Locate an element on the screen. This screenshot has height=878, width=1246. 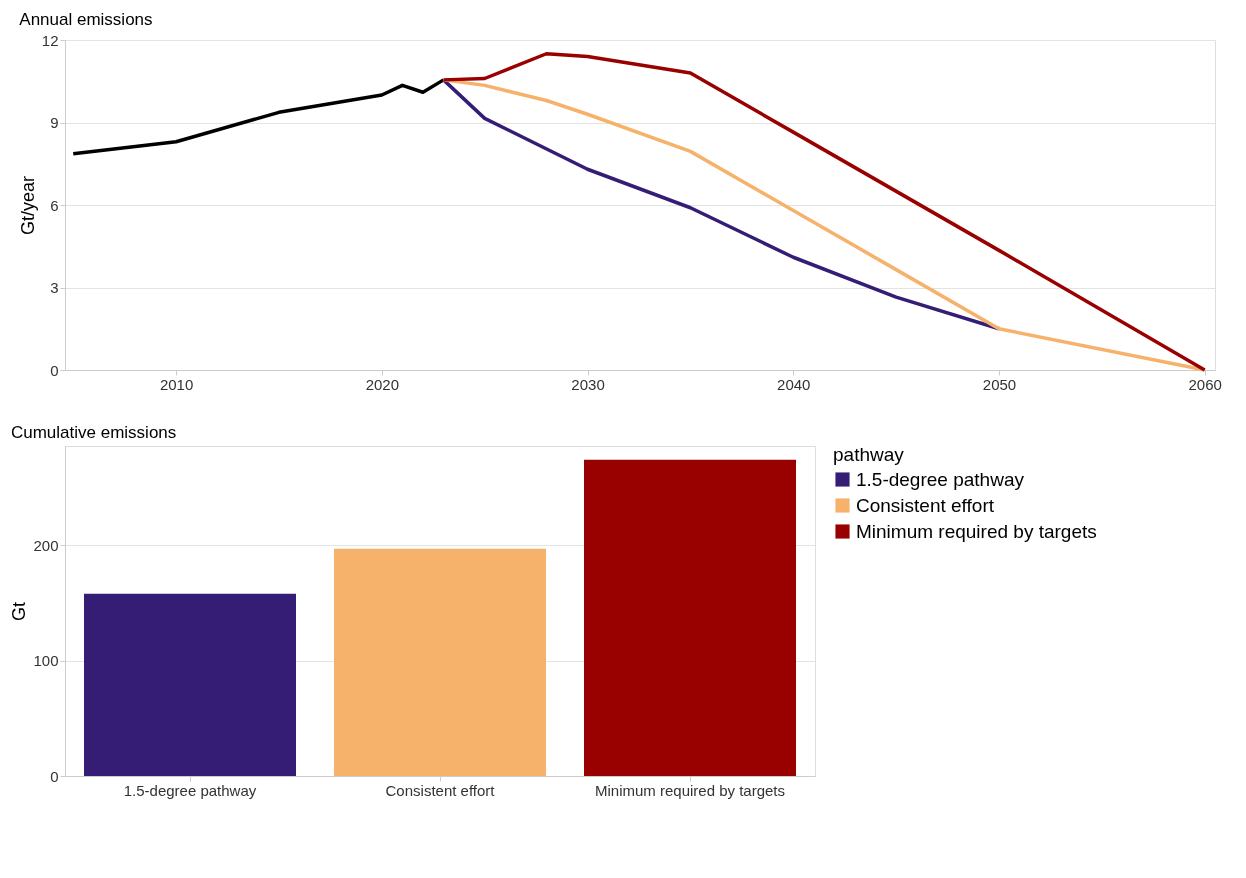
y-axis-title: Gt/year is located at coordinates (27, 205).